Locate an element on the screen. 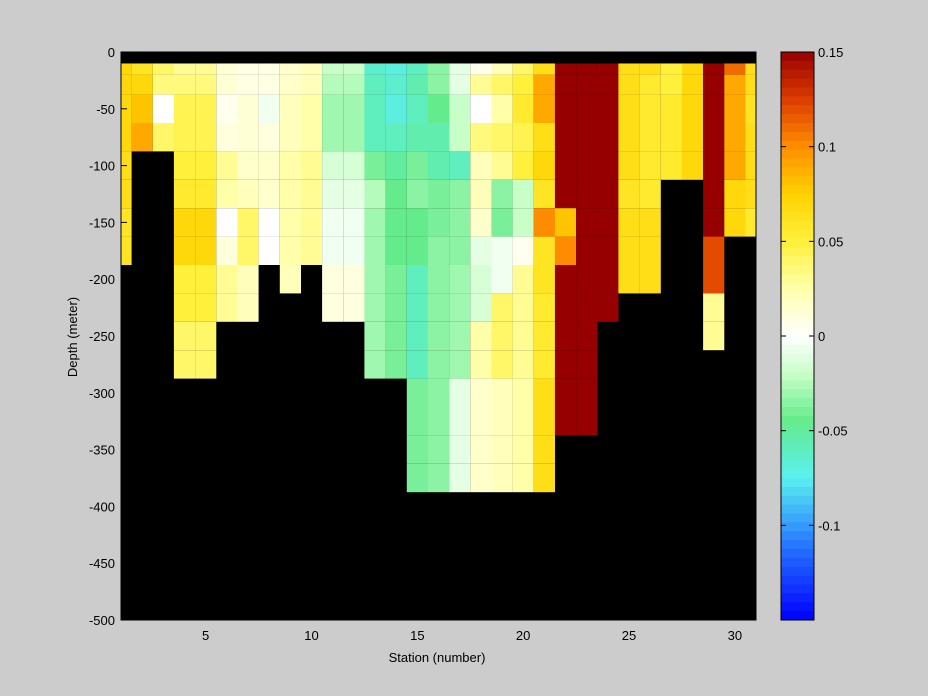 The image size is (928, 696). y-tick-label: -50 is located at coordinates (105, 109).